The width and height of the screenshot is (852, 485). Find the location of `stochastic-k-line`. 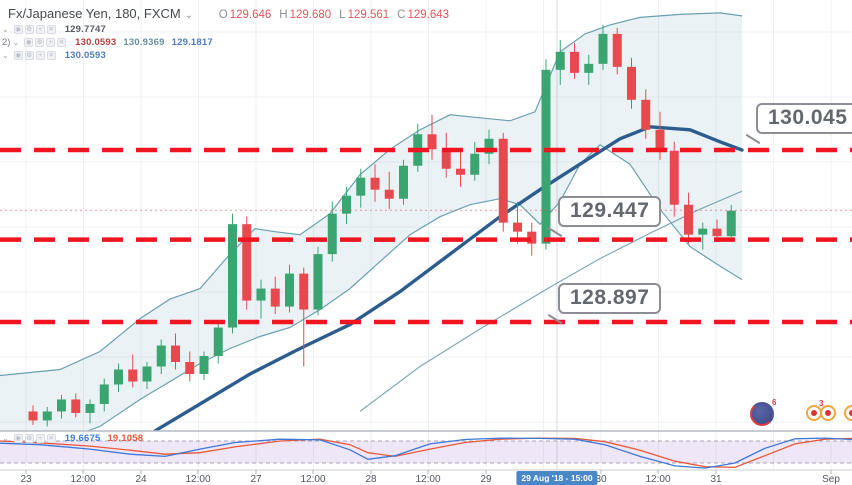

stochastic-k-line is located at coordinates (426, 453).